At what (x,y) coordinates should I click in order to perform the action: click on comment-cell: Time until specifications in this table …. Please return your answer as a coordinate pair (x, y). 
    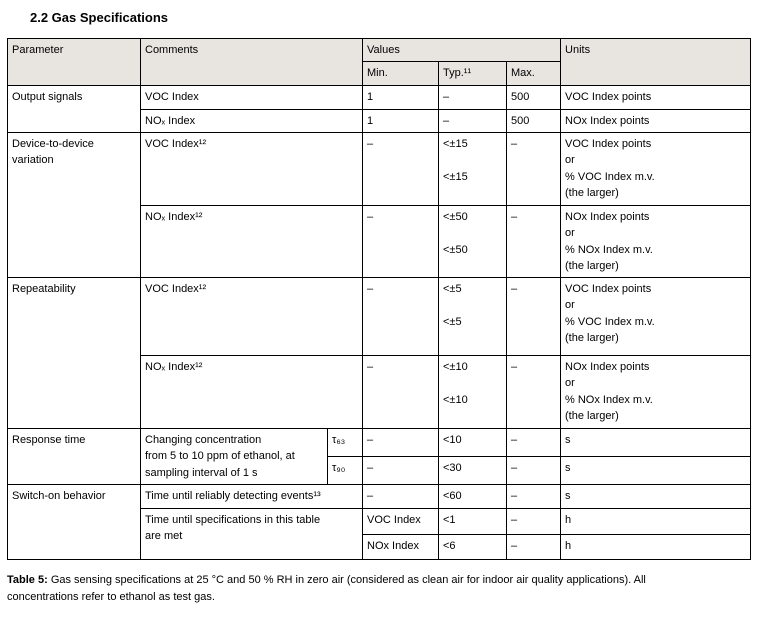
    Looking at the image, I should click on (251, 533).